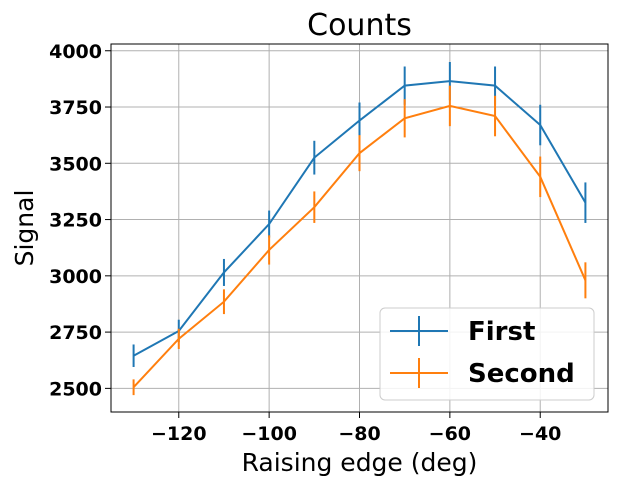 Image resolution: width=620 pixels, height=487 pixels. What do you see at coordinates (75, 164) in the screenshot?
I see `y-tick-label: 3500` at bounding box center [75, 164].